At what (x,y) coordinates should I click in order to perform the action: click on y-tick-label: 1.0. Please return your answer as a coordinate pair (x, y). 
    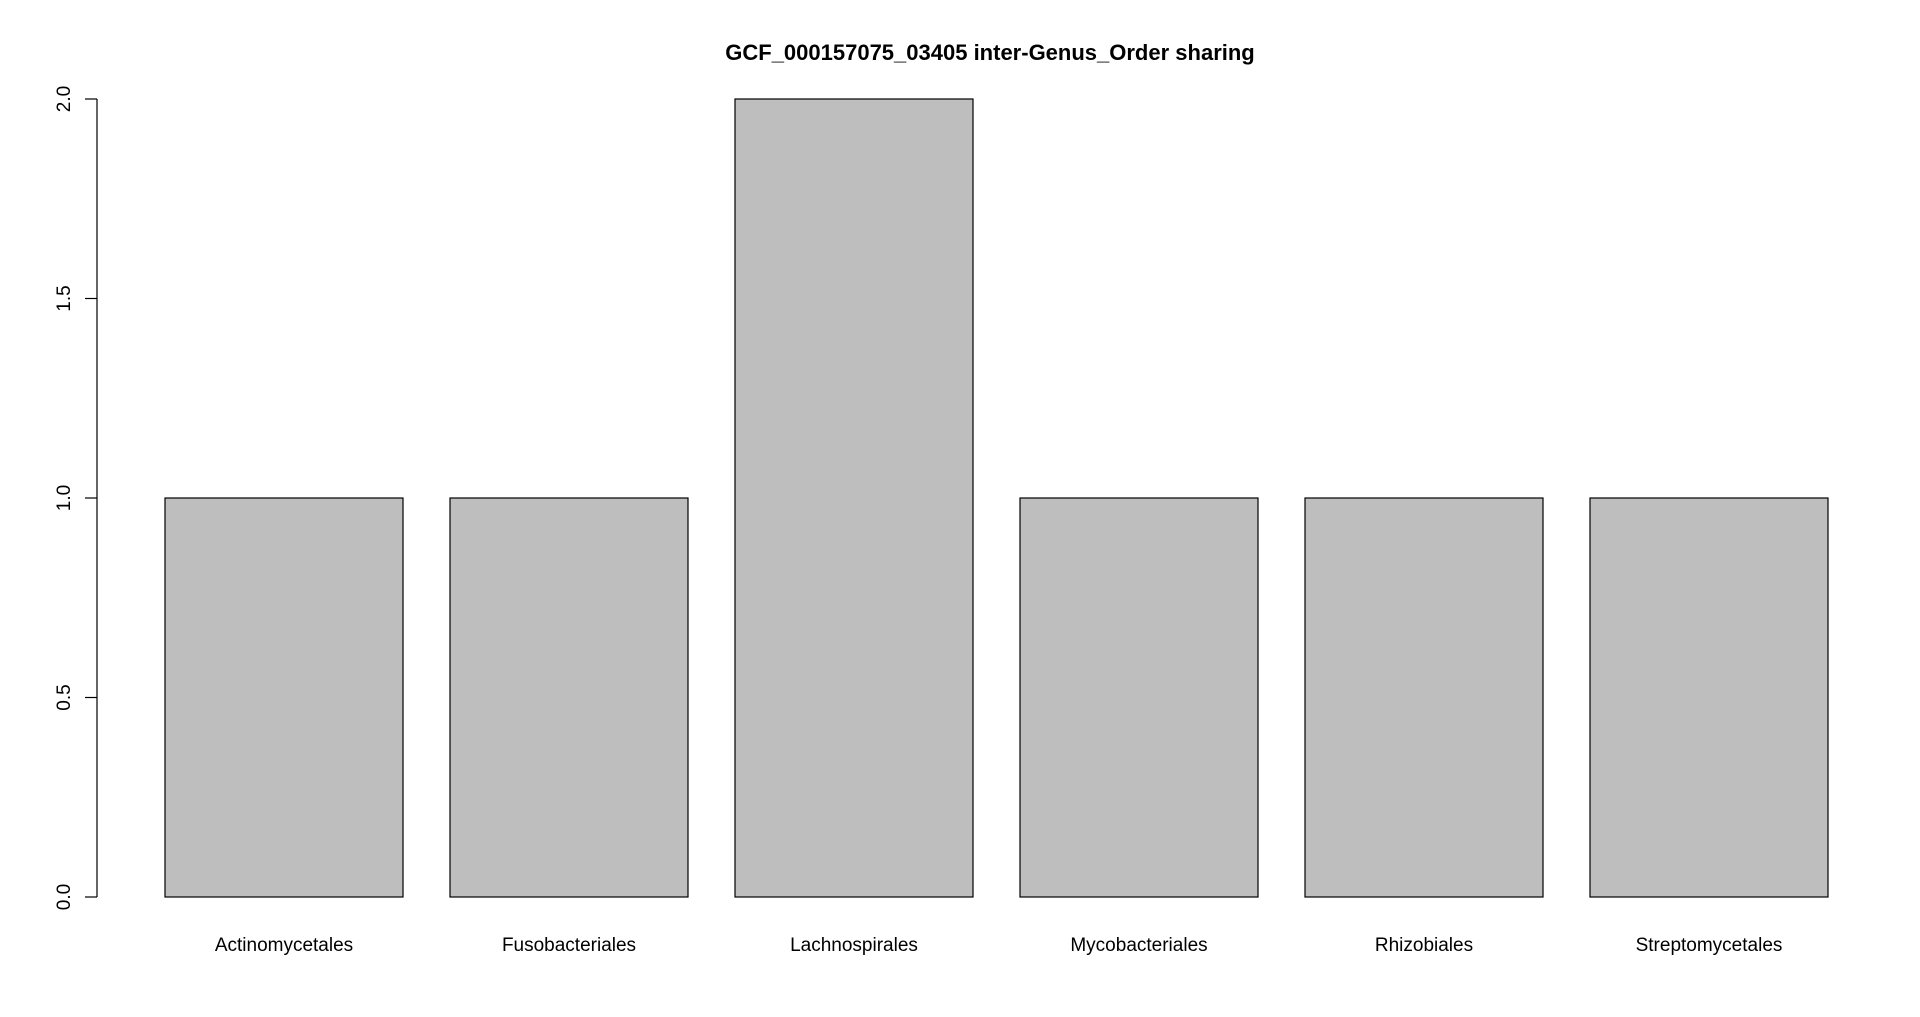
    Looking at the image, I should click on (64, 498).